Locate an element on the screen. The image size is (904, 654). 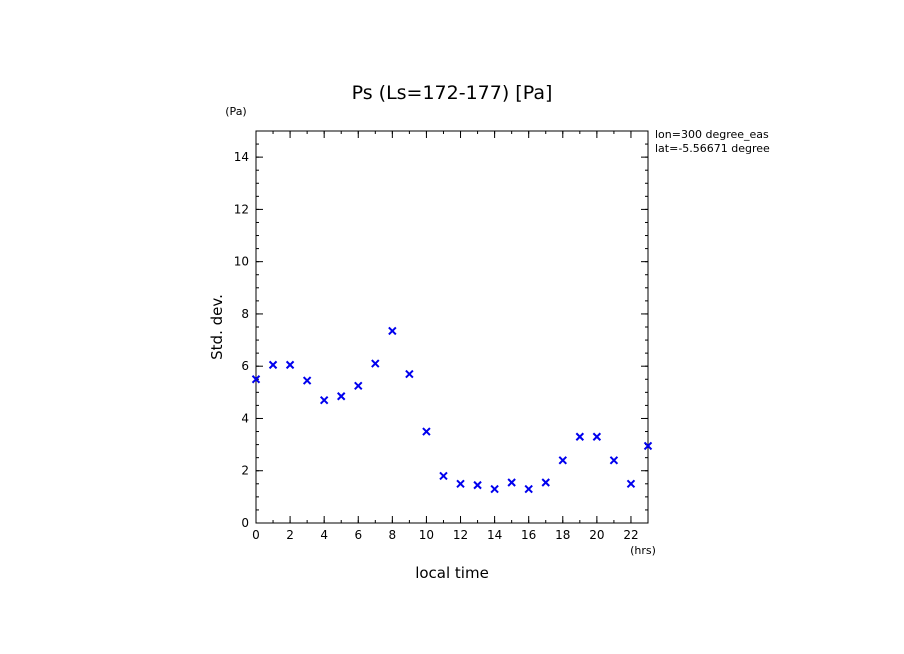
x-tick-label: 4 is located at coordinates (324, 535).